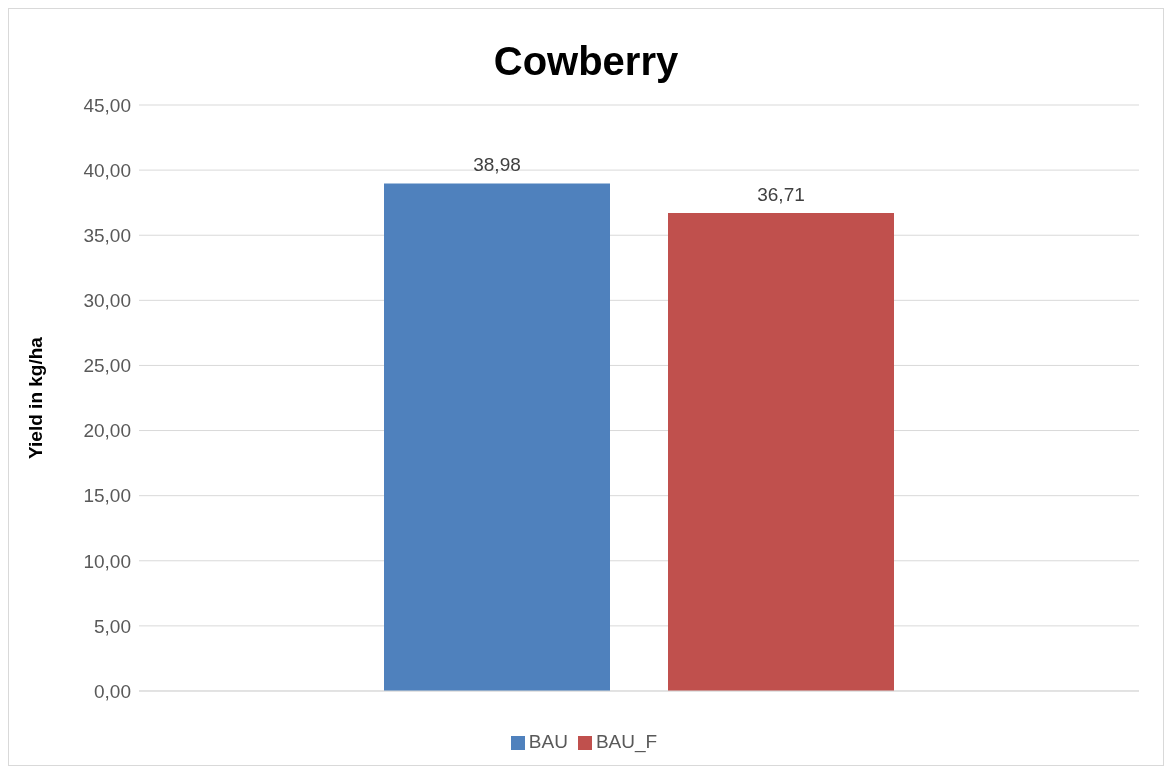  What do you see at coordinates (626, 741) in the screenshot?
I see `legend-label: BAU_F` at bounding box center [626, 741].